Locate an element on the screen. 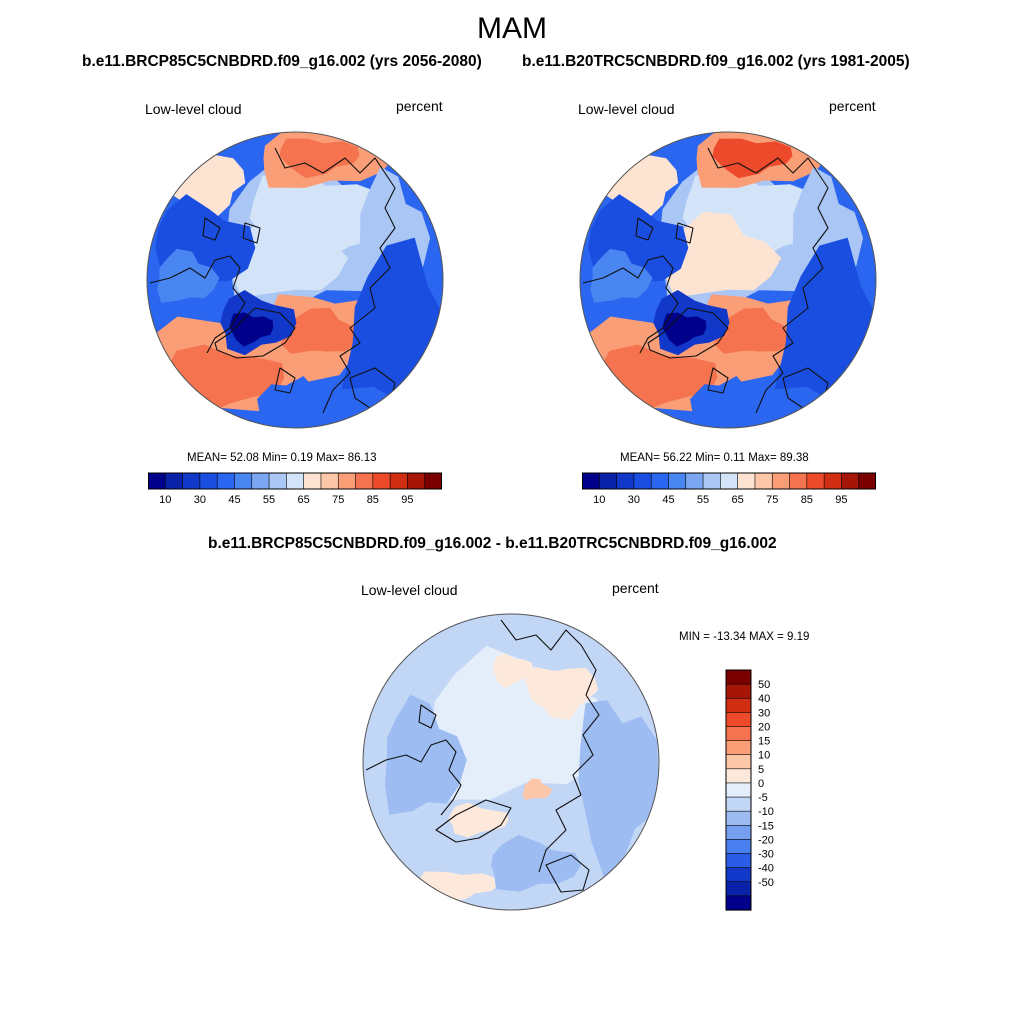 This screenshot has height=1024, width=1024. panel3-map is located at coordinates (511, 762).